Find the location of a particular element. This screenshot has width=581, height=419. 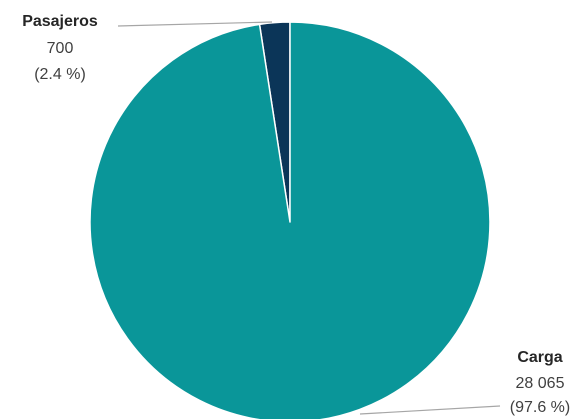

leader-line-pasajeros is located at coordinates (195, 24).